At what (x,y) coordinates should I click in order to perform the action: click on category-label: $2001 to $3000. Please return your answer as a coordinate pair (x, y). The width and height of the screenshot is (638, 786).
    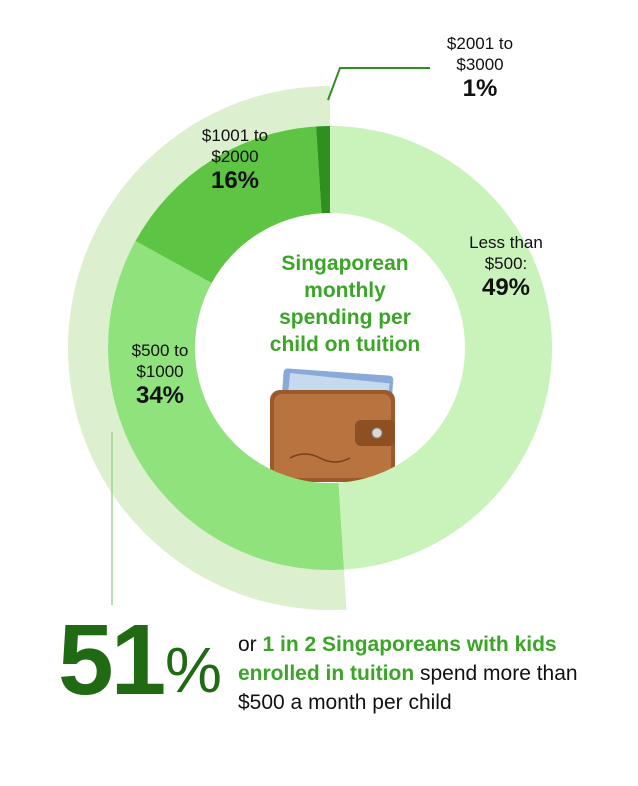
    Looking at the image, I should click on (480, 54).